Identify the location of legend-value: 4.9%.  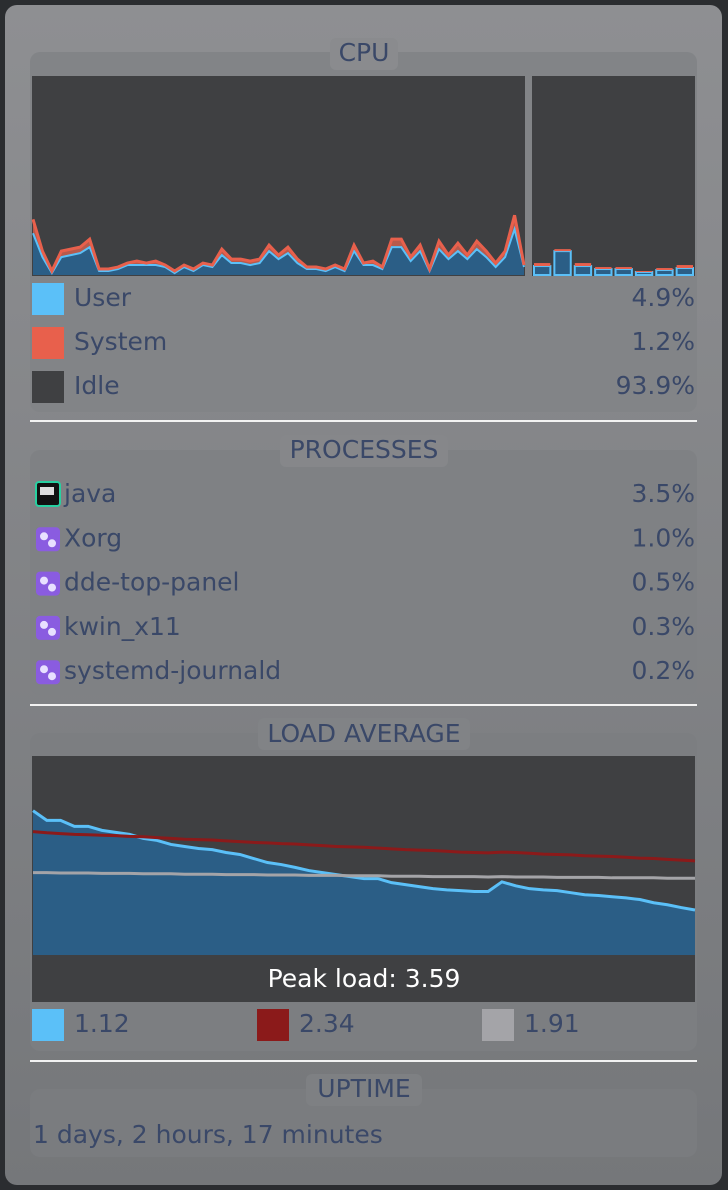
(663, 297).